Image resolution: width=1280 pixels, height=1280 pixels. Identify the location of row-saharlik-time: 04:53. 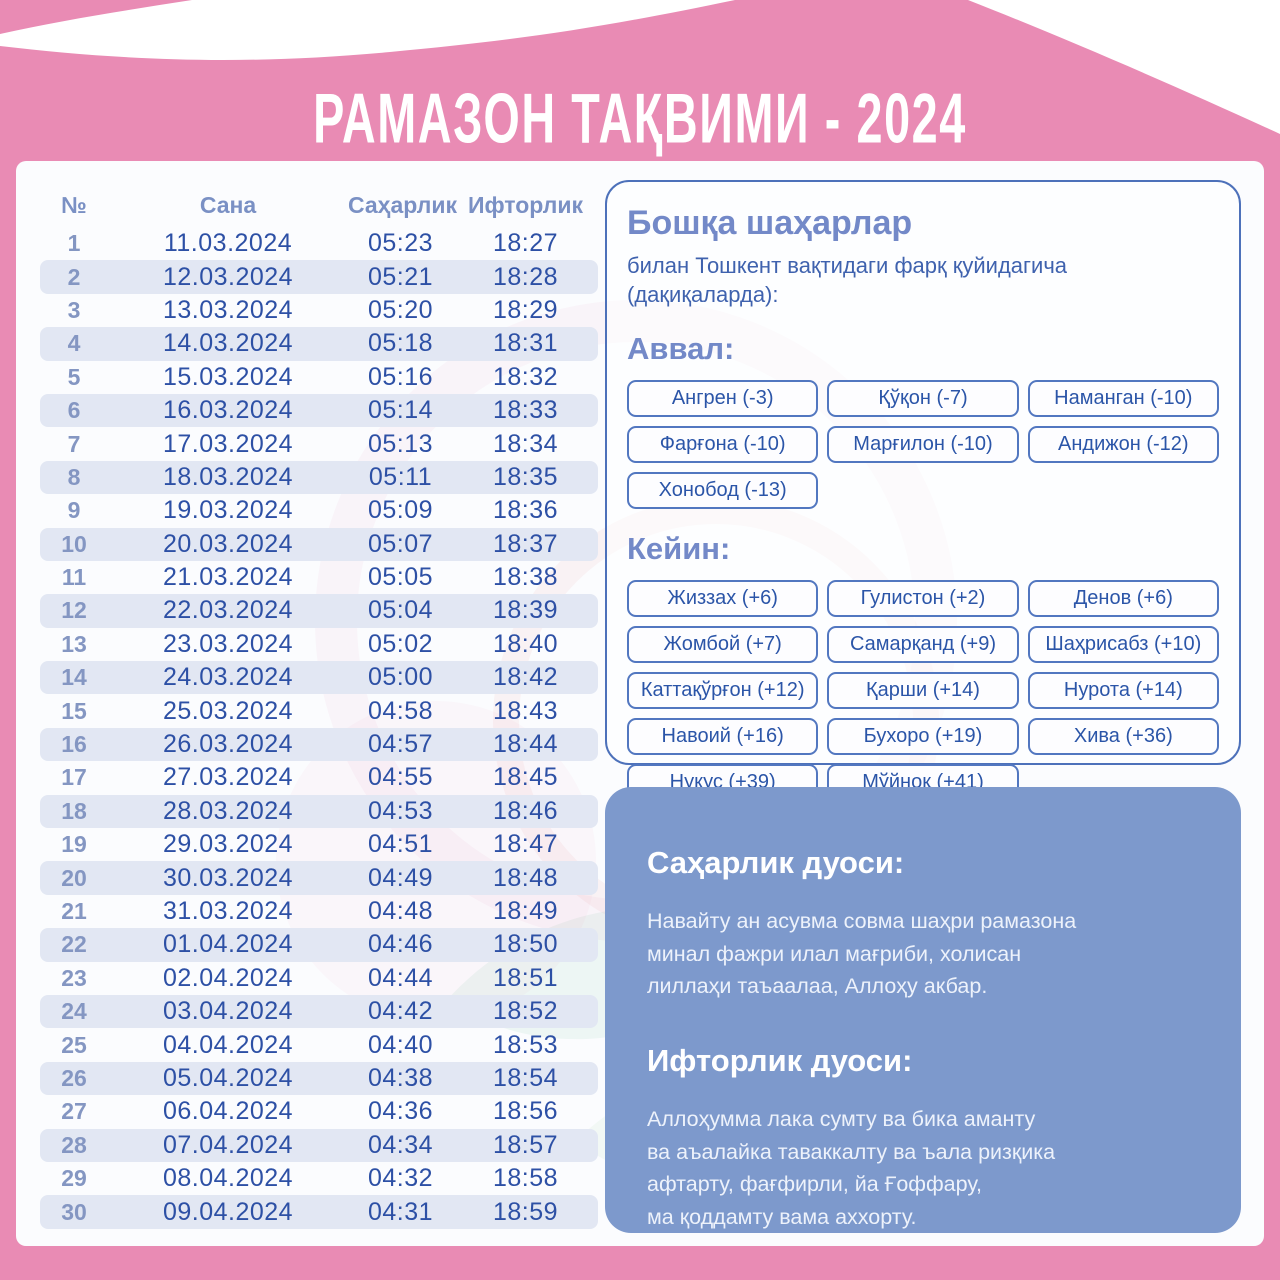
(400, 810).